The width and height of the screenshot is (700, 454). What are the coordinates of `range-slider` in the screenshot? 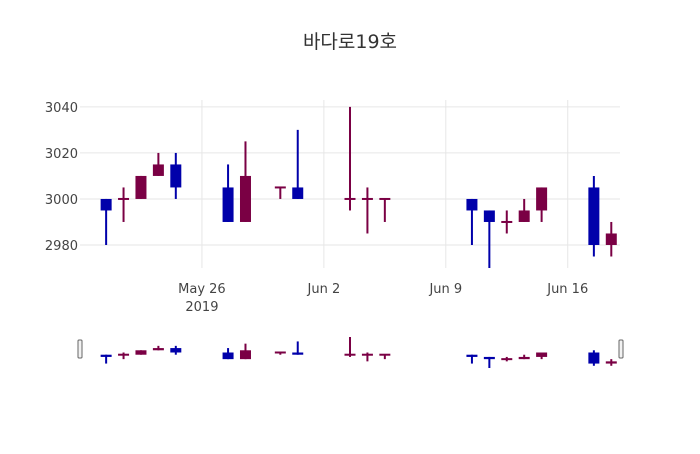 It's located at (350, 352).